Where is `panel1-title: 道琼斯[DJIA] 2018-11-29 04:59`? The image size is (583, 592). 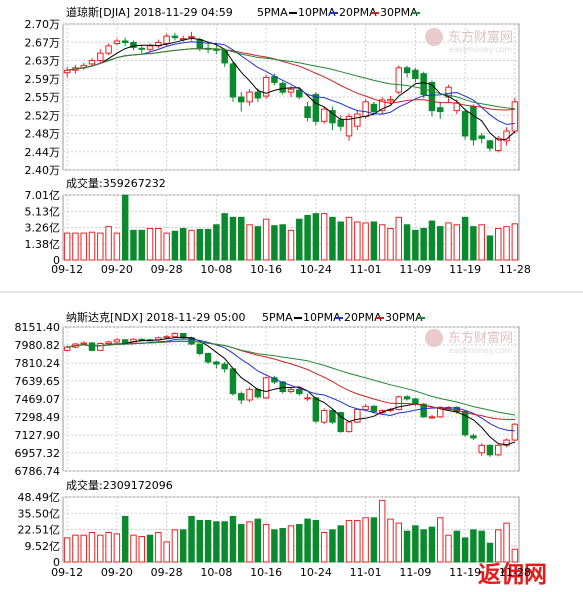 panel1-title: 道琼斯[DJIA] 2018-11-29 04:59 is located at coordinates (149, 12).